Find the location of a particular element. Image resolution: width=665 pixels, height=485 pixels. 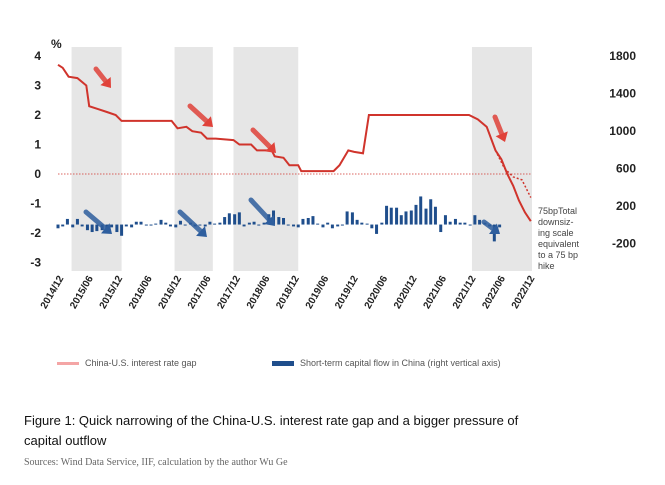

left-tick-label: -3 is located at coordinates (35, 263).